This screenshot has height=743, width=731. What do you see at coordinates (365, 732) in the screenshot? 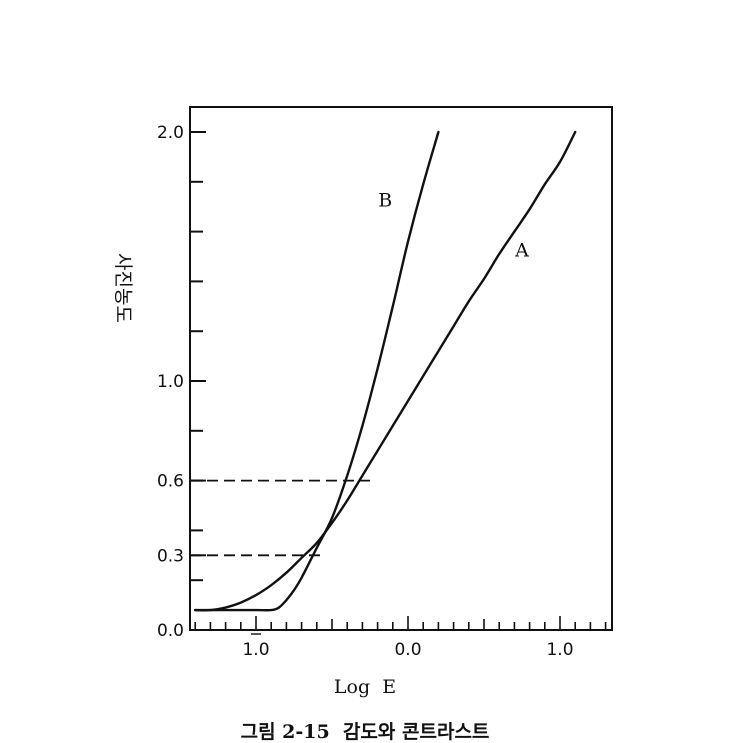
I see `figure-caption: 그림 2-15 감도와 콘트라스트` at bounding box center [365, 732].